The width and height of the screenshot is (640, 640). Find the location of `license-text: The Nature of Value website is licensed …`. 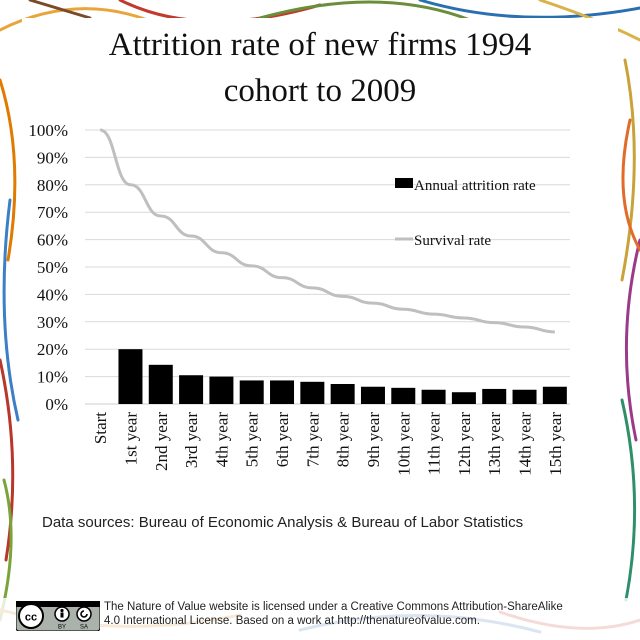

license-text: The Nature of Value website is licensed … is located at coordinates (364, 614).